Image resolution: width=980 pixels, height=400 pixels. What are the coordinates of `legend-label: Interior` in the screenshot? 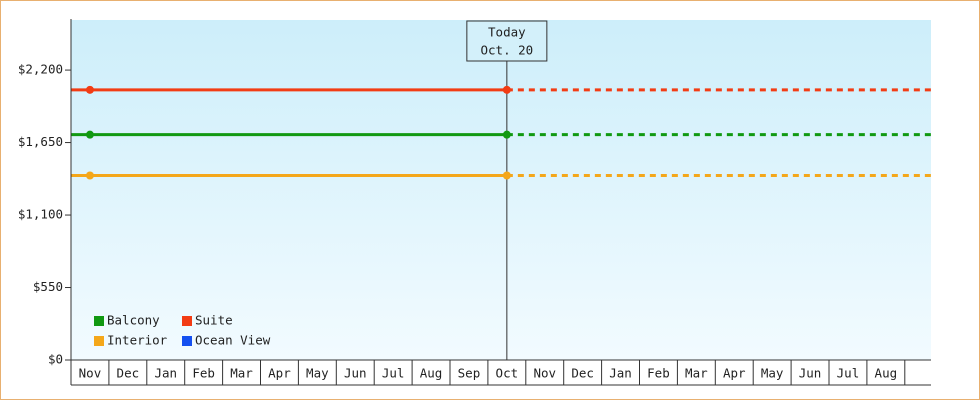 It's located at (137, 340).